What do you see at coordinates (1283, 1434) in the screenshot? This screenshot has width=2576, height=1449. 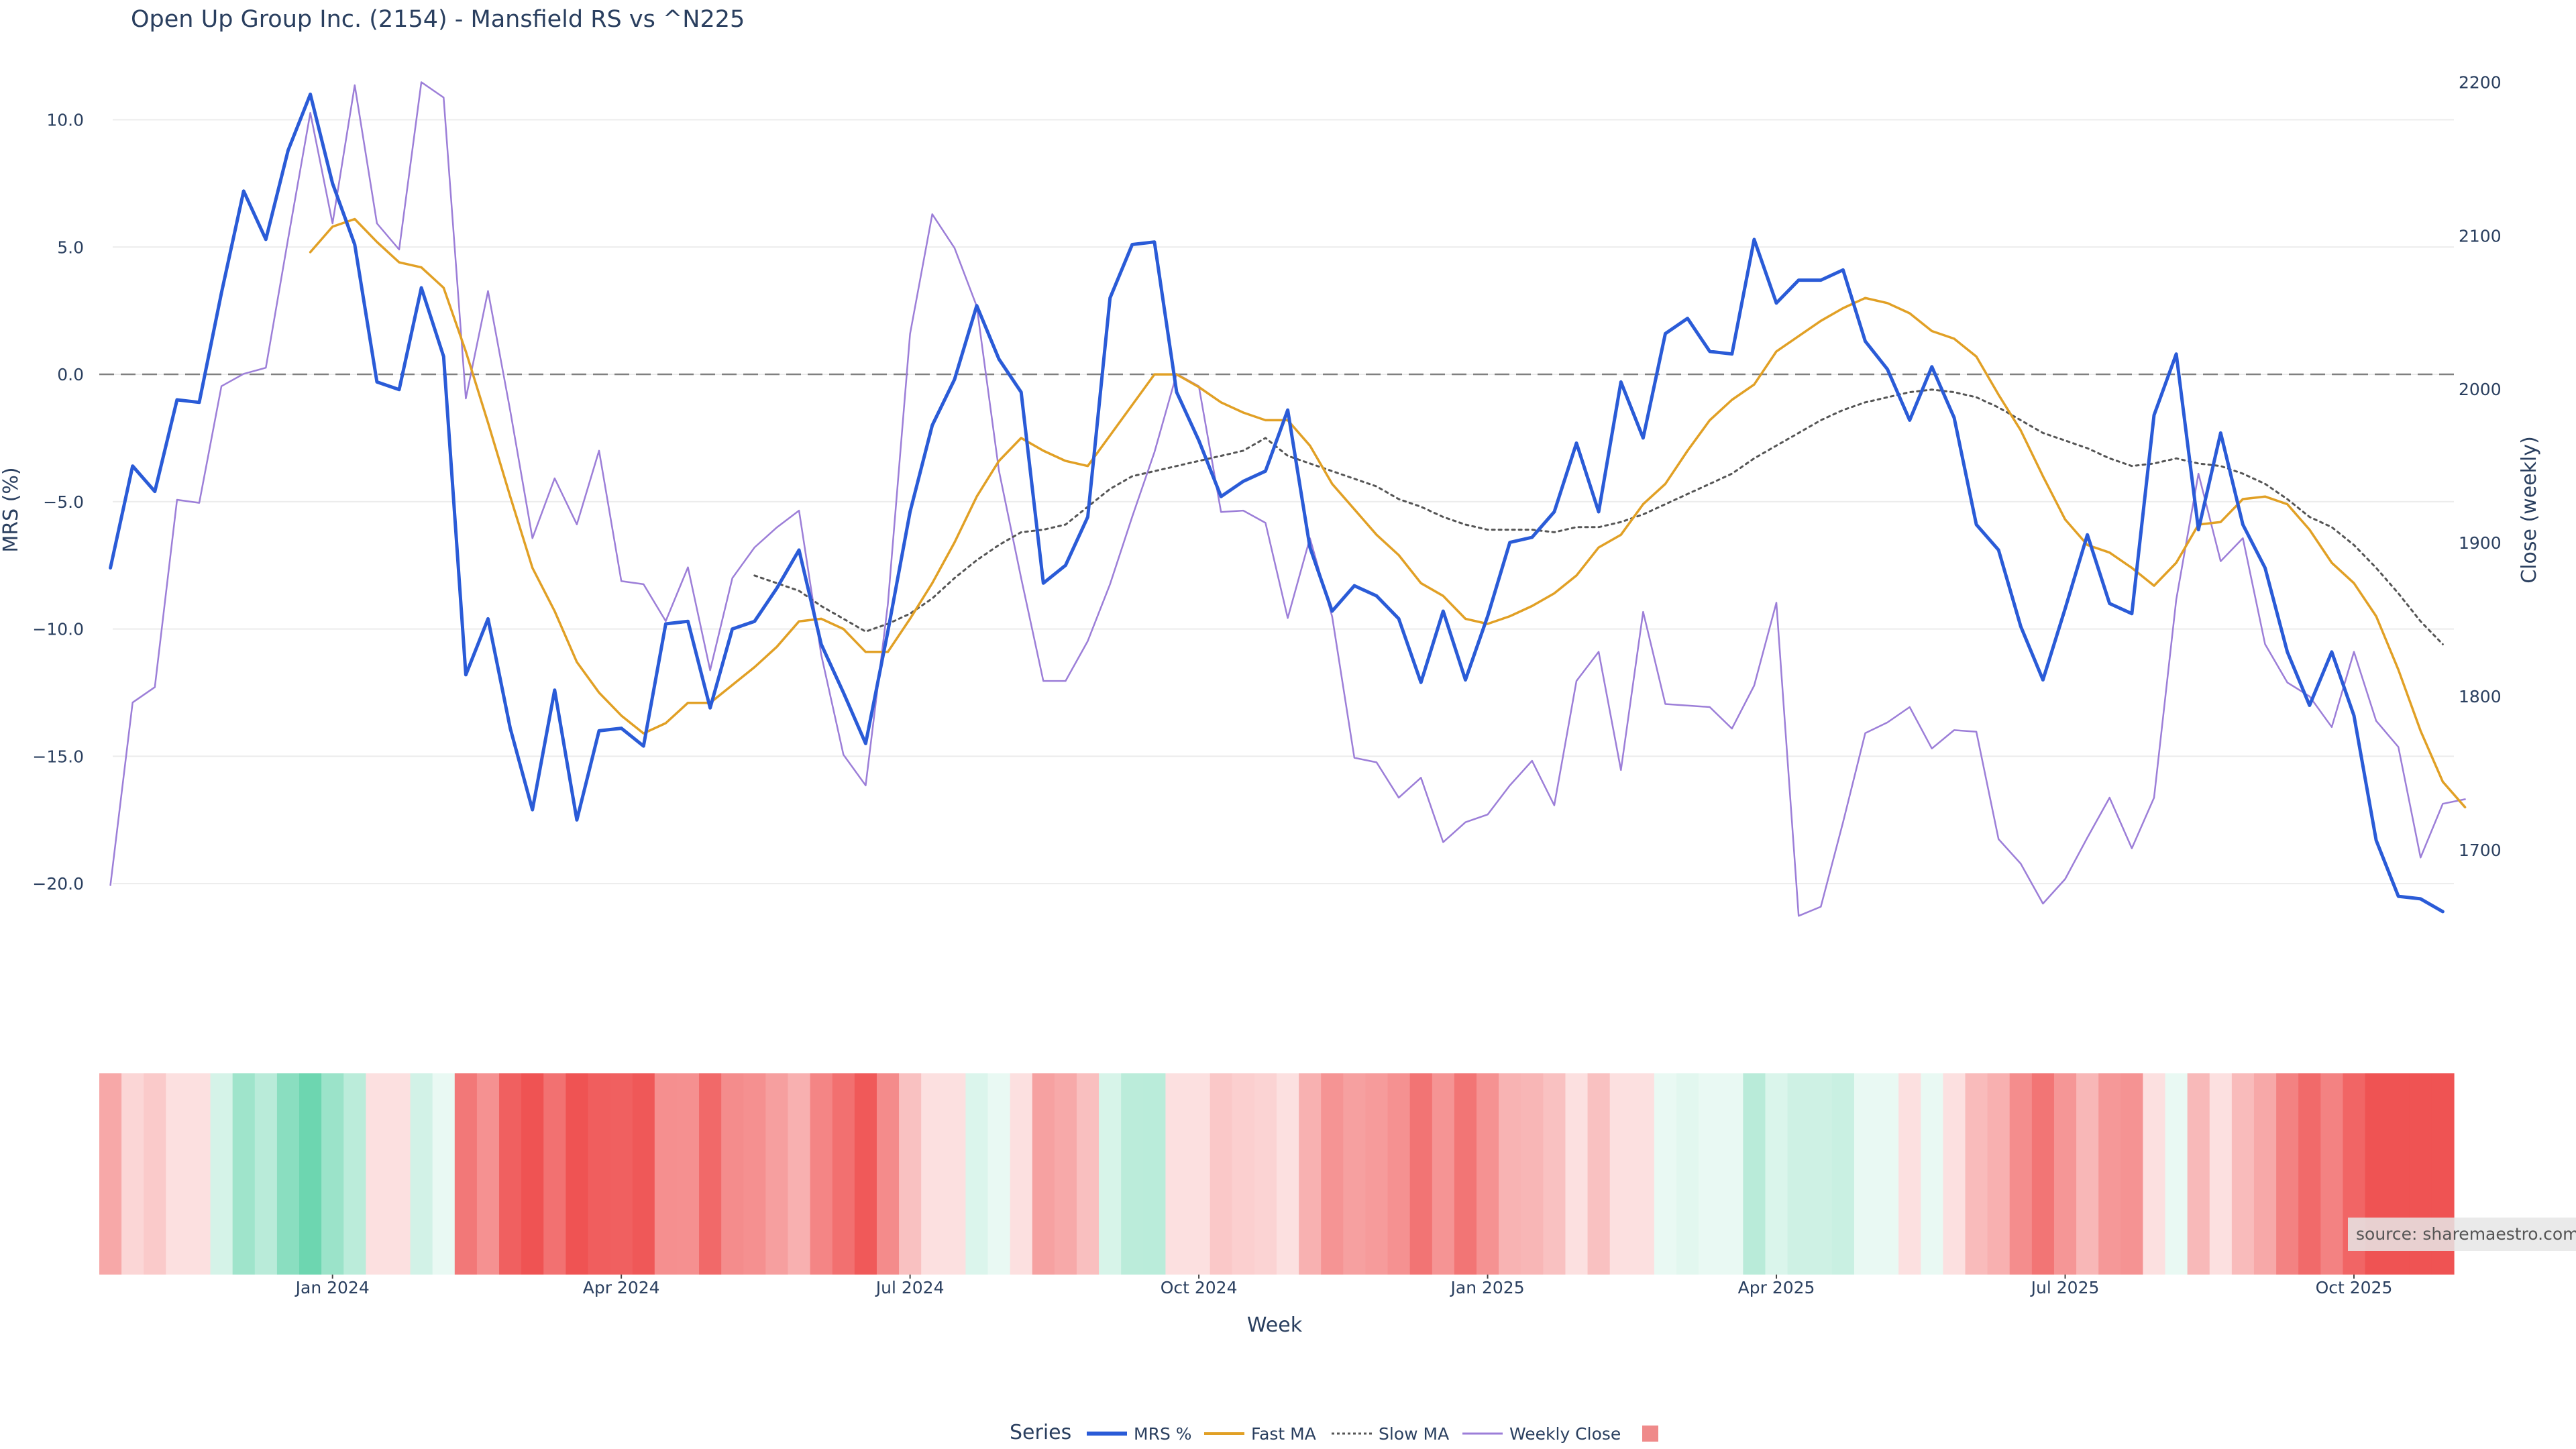 I see `legend-label-fast-ma: Fast MA` at bounding box center [1283, 1434].